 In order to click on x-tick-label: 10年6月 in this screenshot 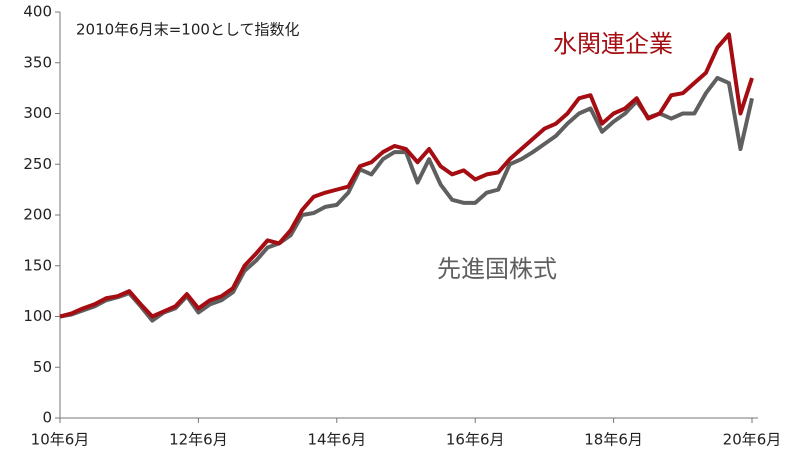, I will do `click(60, 440)`.